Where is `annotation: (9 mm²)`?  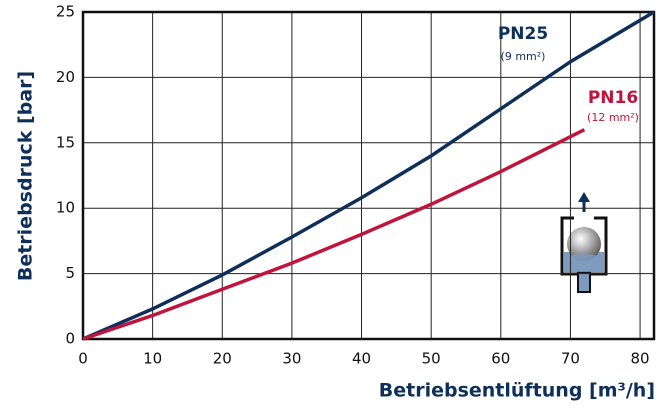 annotation: (9 mm²) is located at coordinates (523, 56).